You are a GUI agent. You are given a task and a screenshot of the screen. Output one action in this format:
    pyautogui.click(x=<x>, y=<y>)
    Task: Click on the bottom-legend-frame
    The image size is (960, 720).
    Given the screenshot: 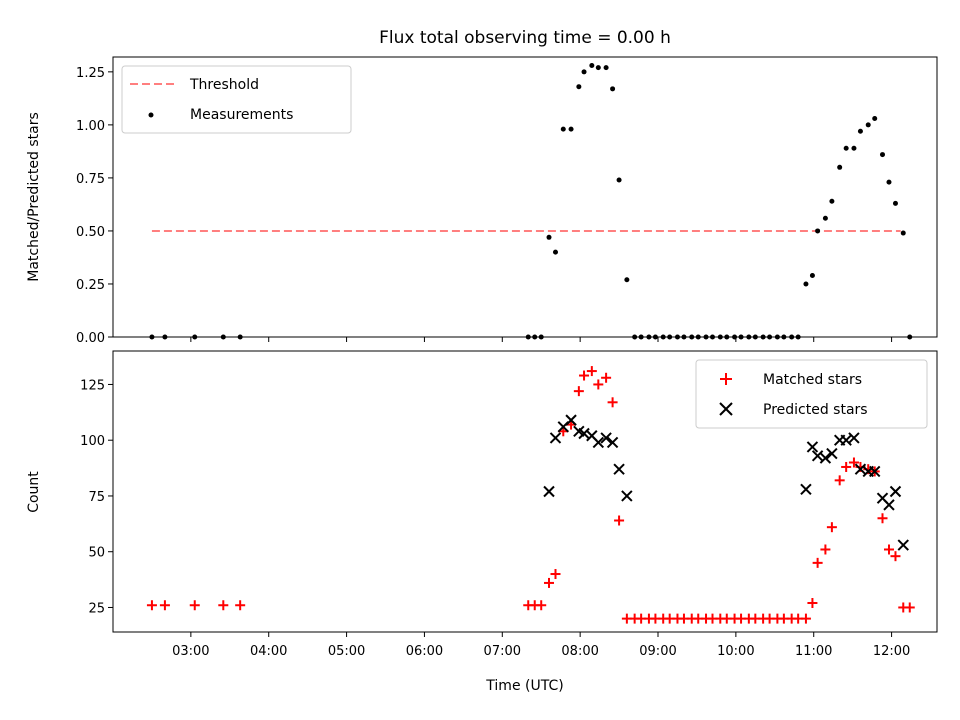 What is the action you would take?
    pyautogui.click(x=811, y=394)
    